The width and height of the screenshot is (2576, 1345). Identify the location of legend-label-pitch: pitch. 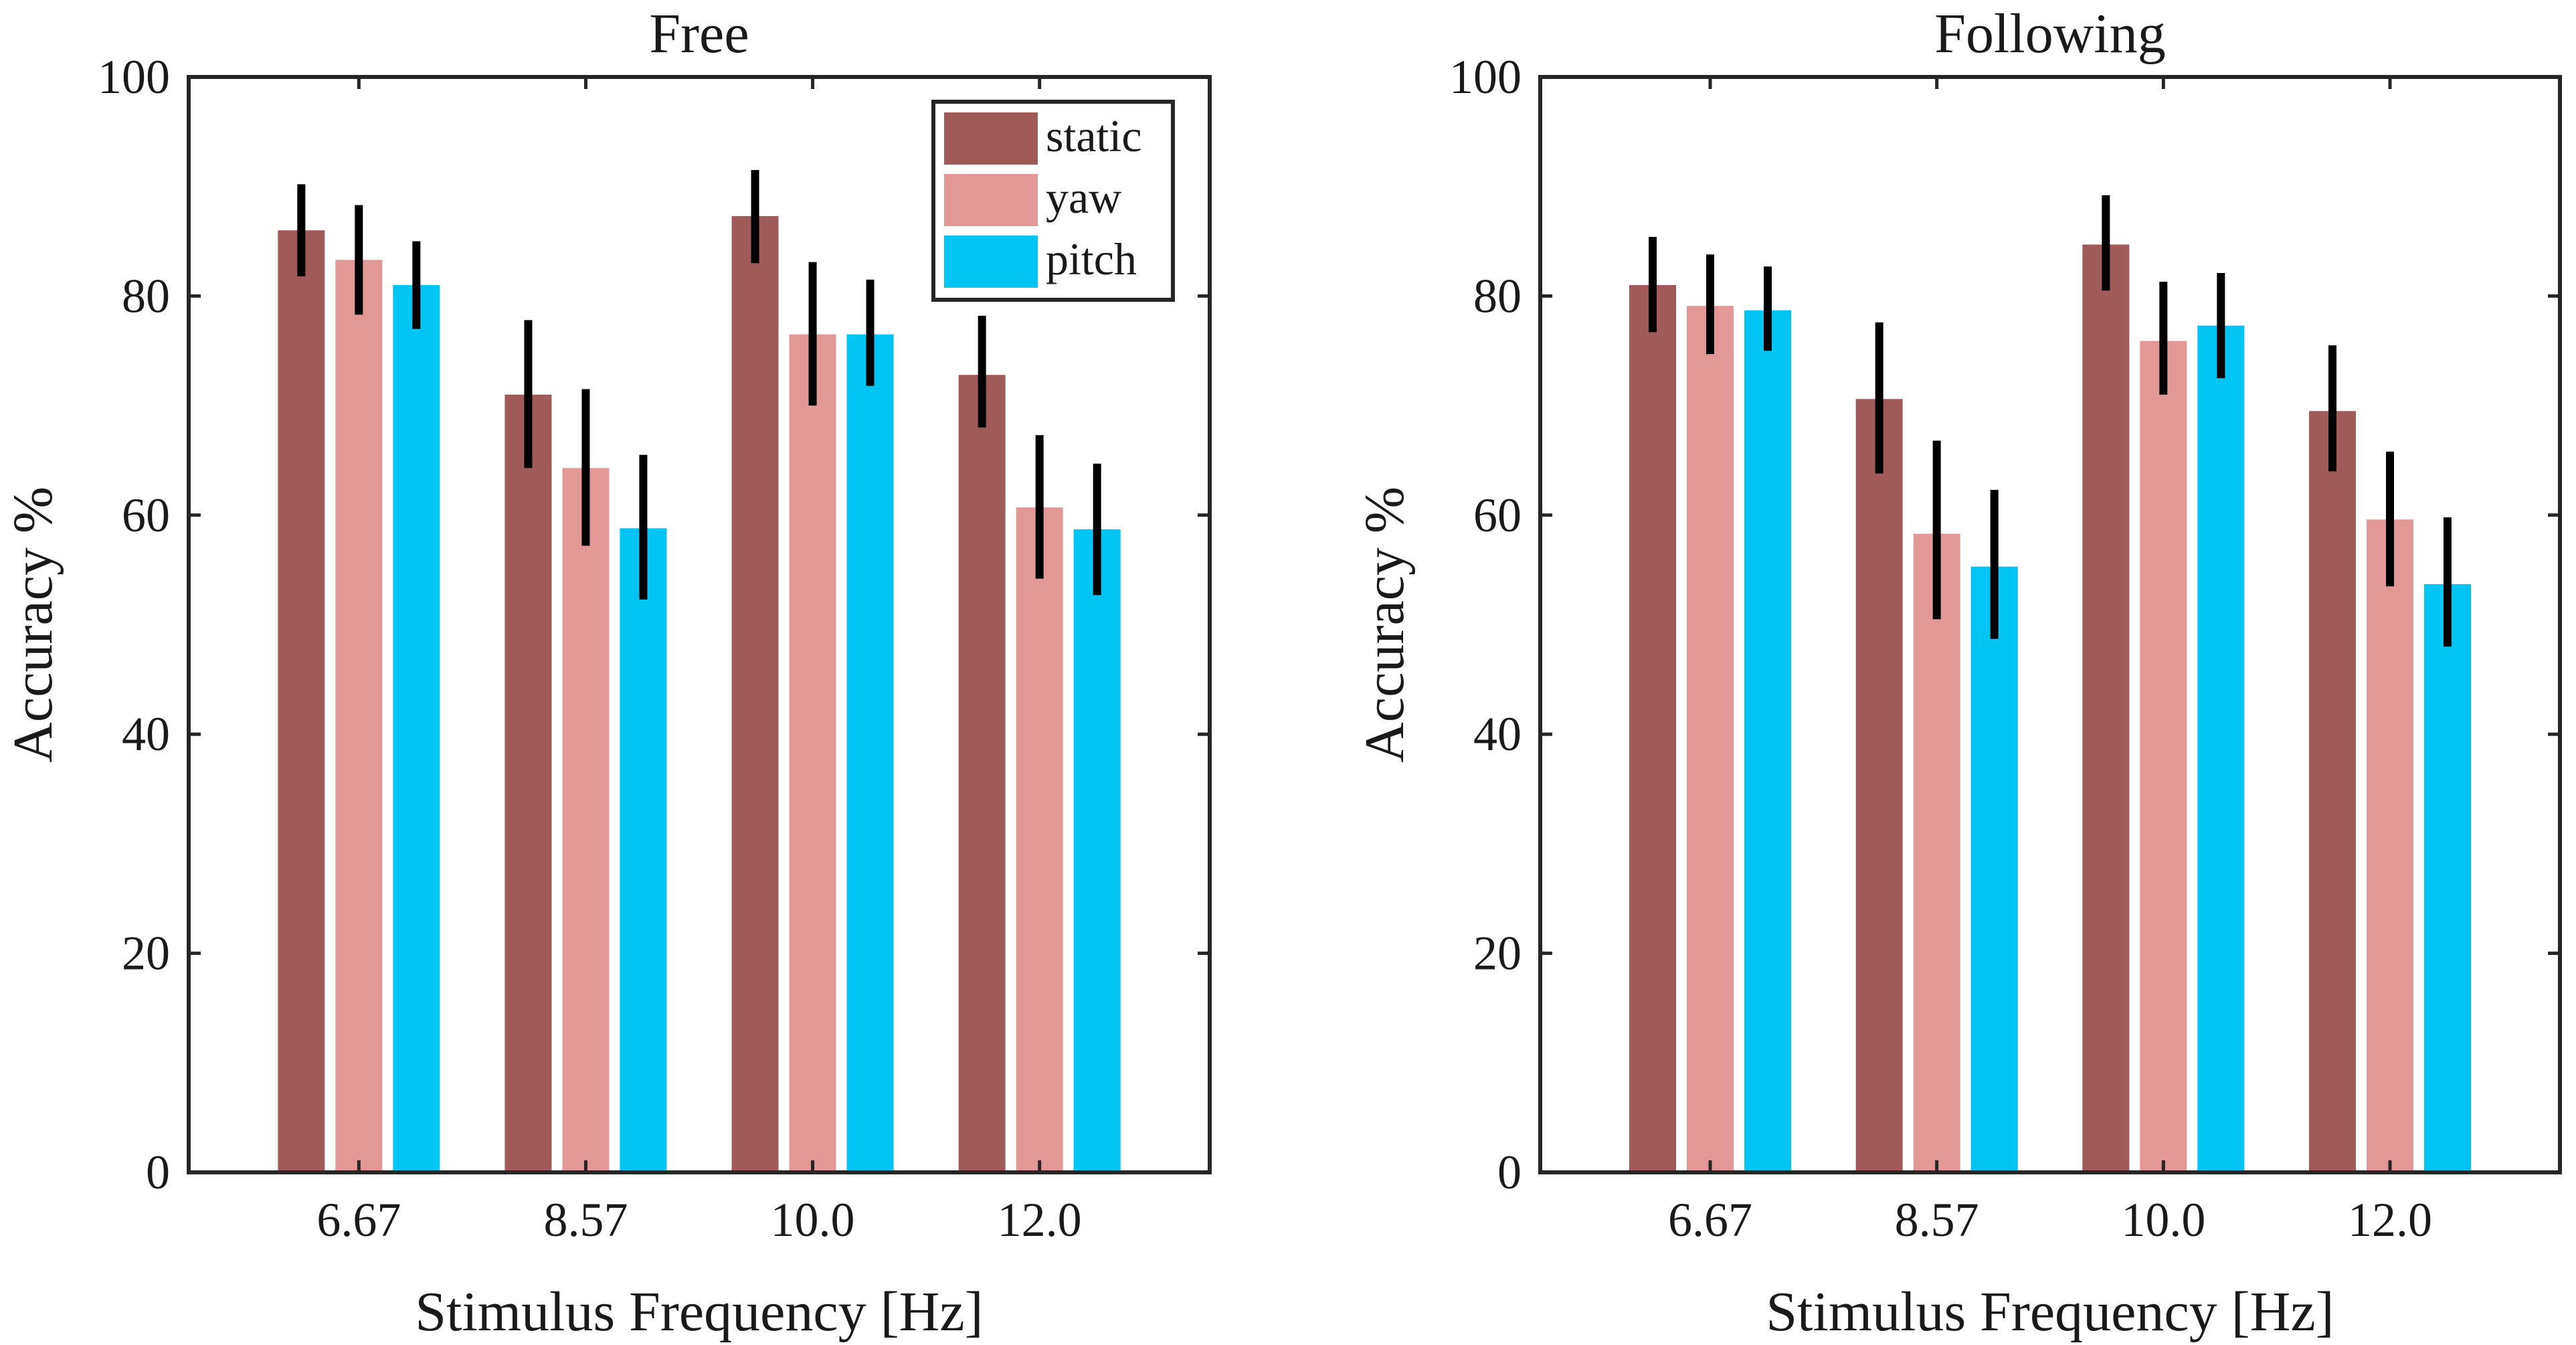
(1091, 259).